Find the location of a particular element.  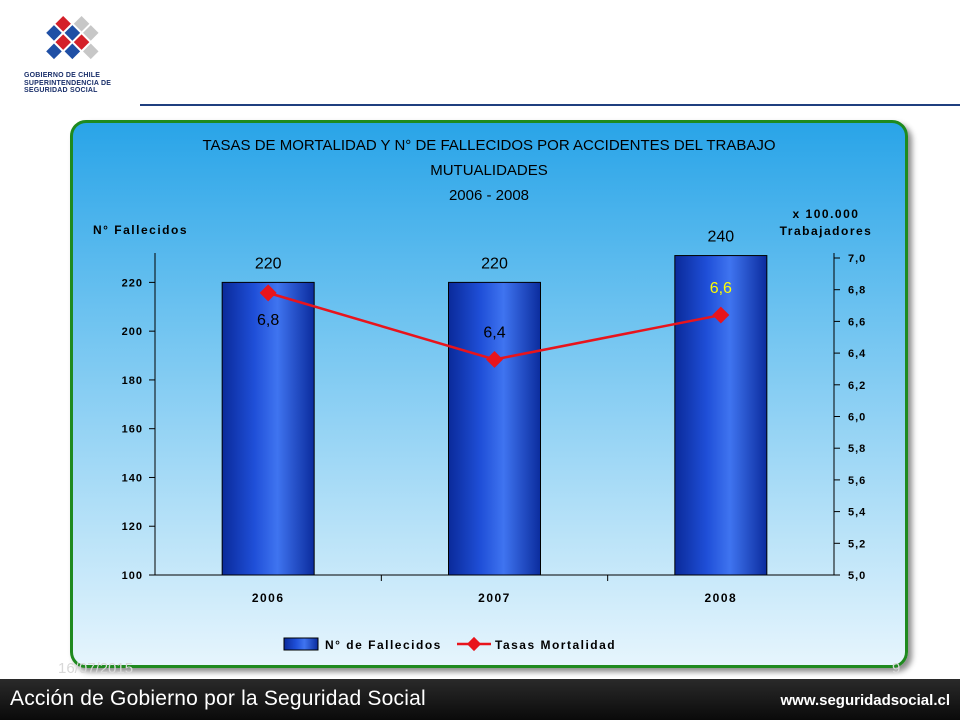

logo-line-1: GOBIERNO DE CHILE is located at coordinates (62, 75).